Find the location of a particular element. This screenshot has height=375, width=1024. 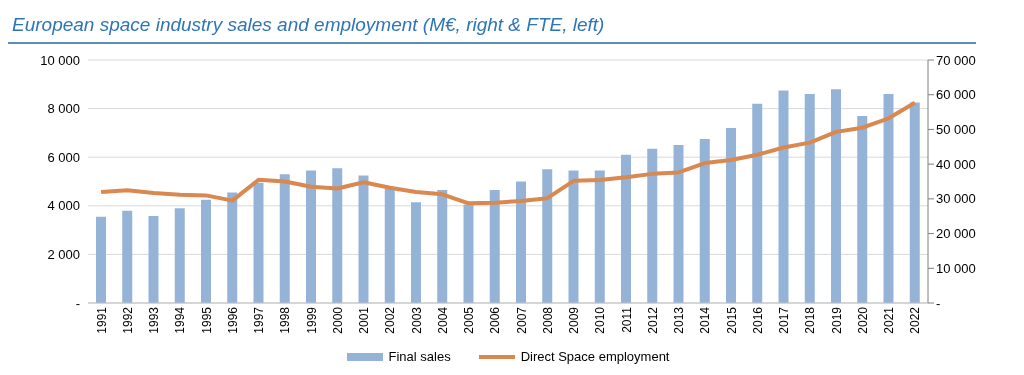

x-tick-label: 2017 is located at coordinates (784, 320).